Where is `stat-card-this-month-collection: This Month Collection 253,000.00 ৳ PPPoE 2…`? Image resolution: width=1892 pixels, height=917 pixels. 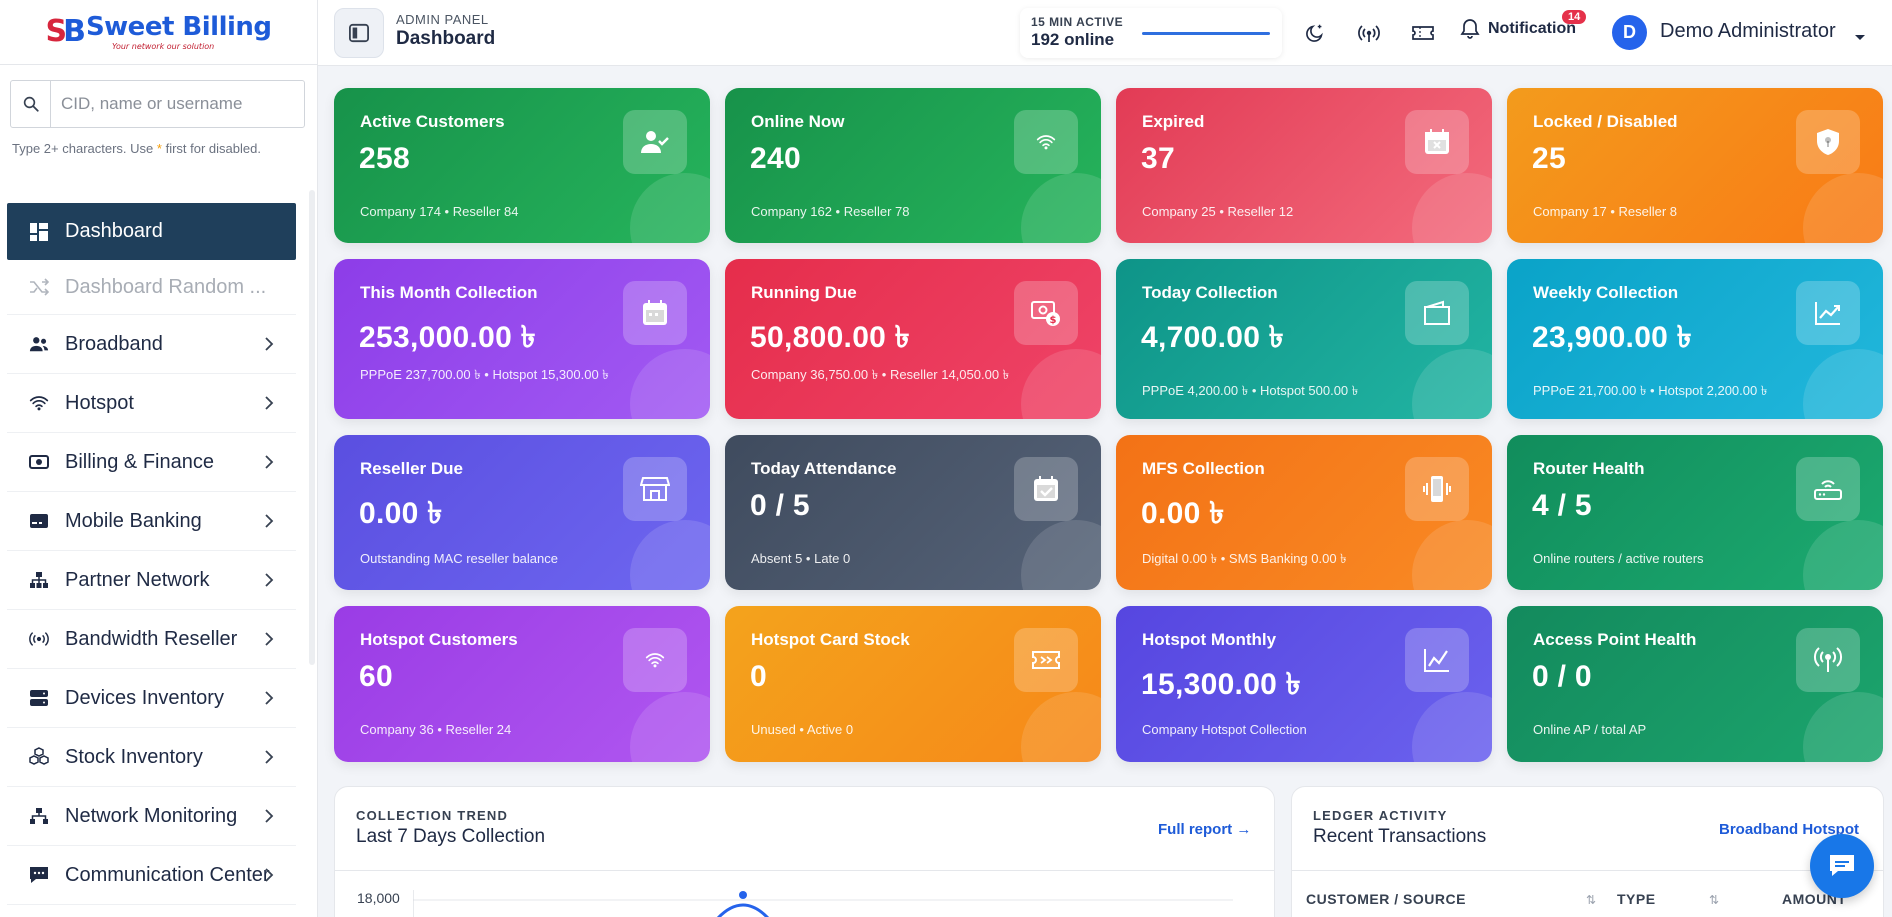 stat-card-this-month-collection: This Month Collection 253,000.00 ৳ PPPoE 2… is located at coordinates (522, 339).